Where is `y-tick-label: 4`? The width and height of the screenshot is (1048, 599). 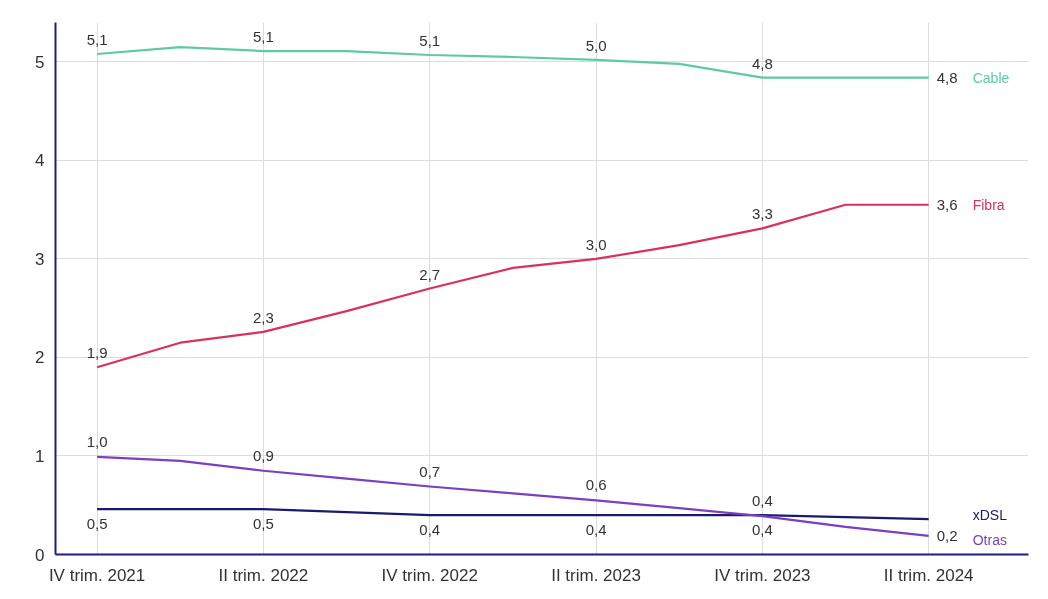
y-tick-label: 4 is located at coordinates (40, 161).